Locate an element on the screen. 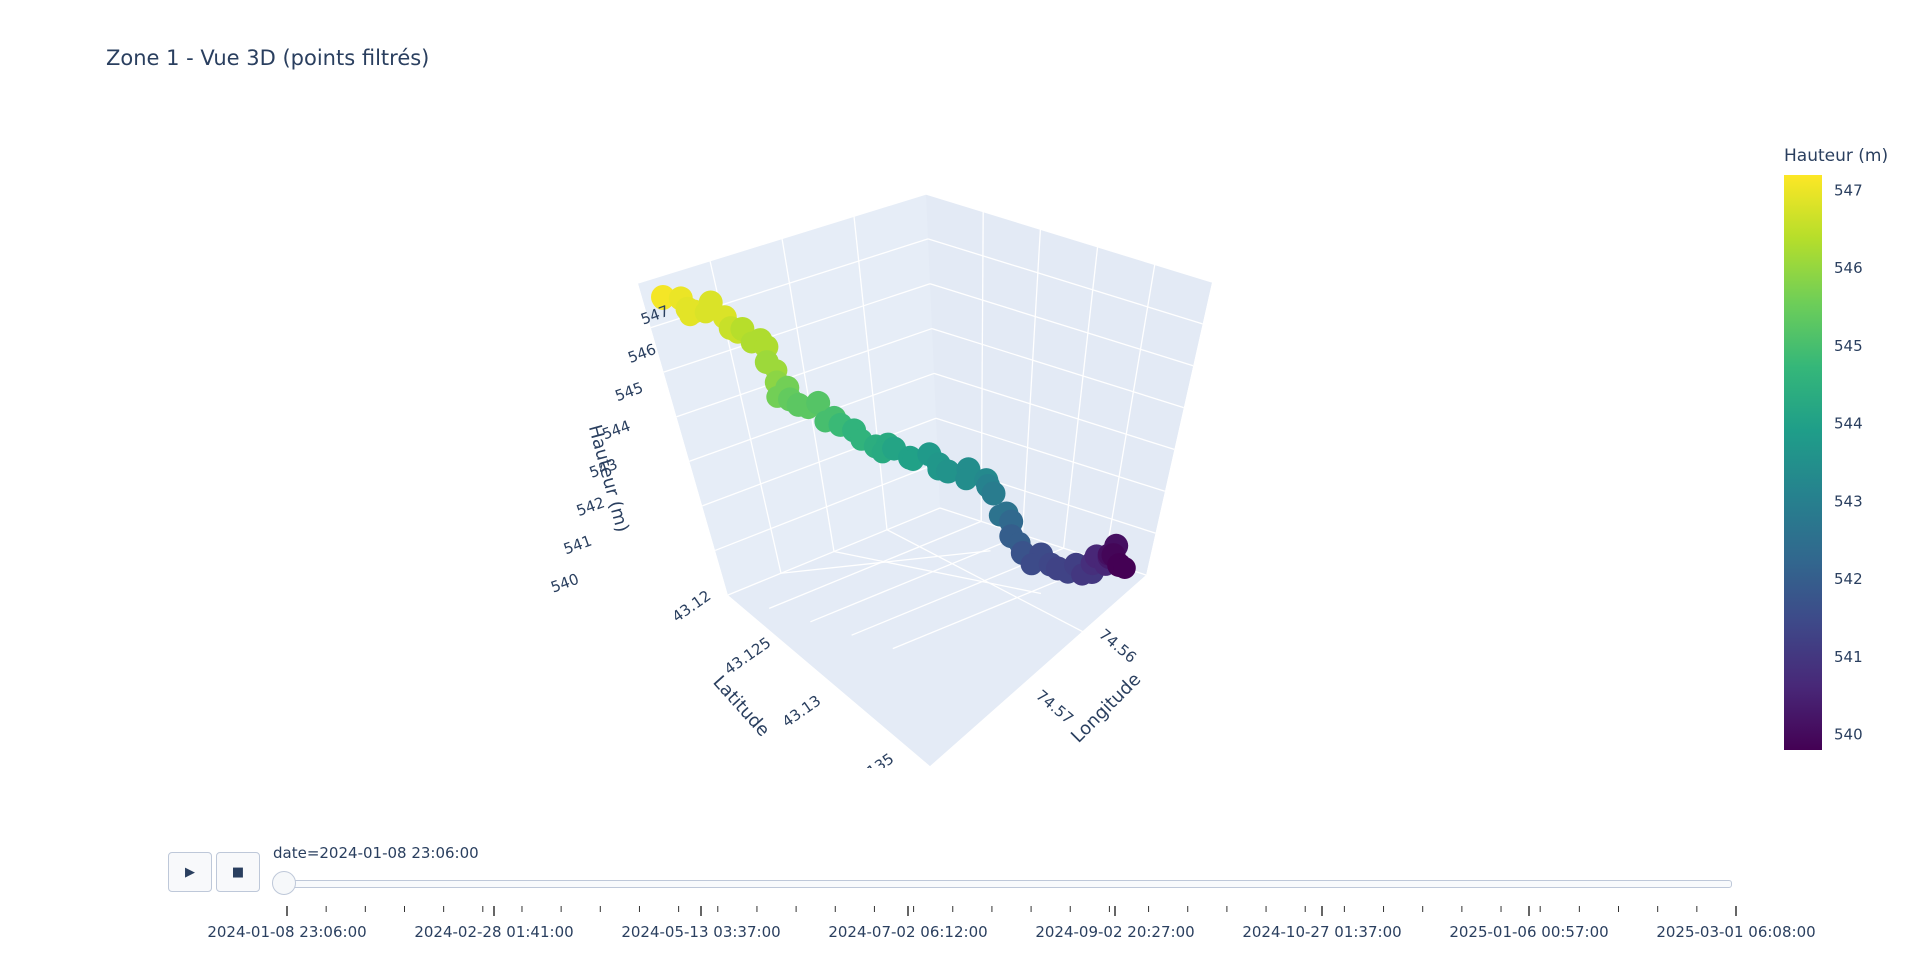 The image size is (1918, 959). colorbar-gradient is located at coordinates (1803, 462).